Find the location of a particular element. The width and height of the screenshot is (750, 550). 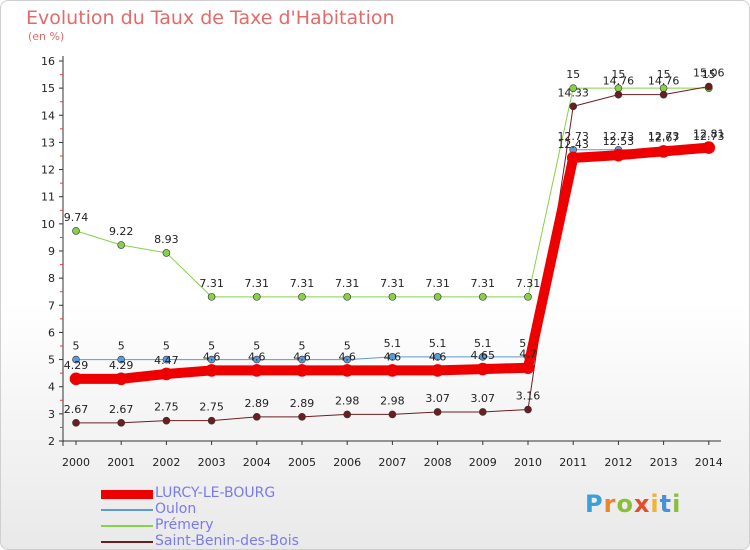

y-tick-label: 5 is located at coordinates (51, 360).